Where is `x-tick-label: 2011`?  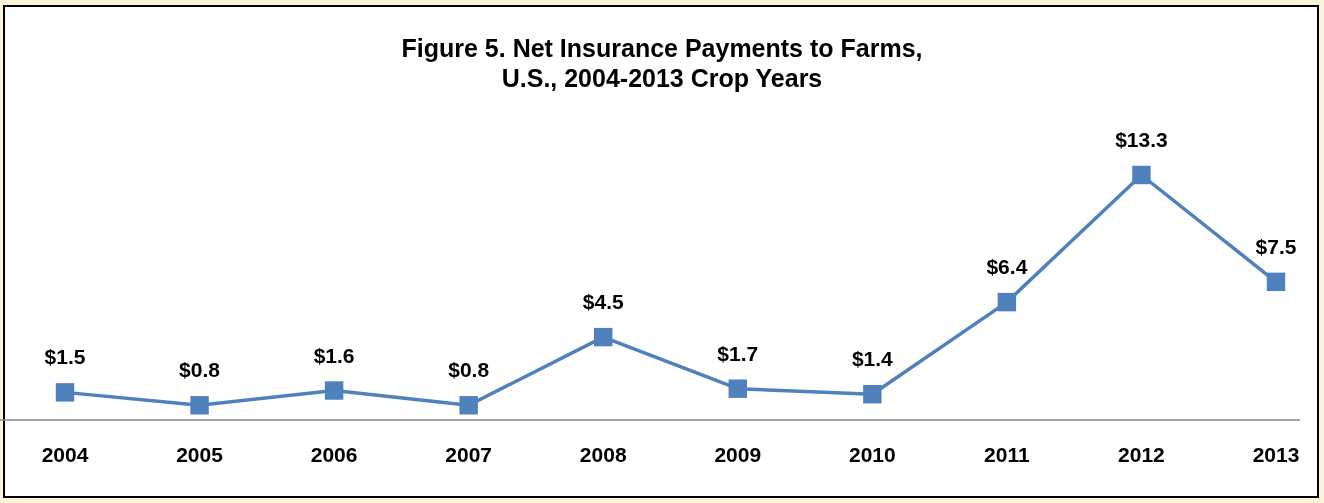 x-tick-label: 2011 is located at coordinates (1007, 454).